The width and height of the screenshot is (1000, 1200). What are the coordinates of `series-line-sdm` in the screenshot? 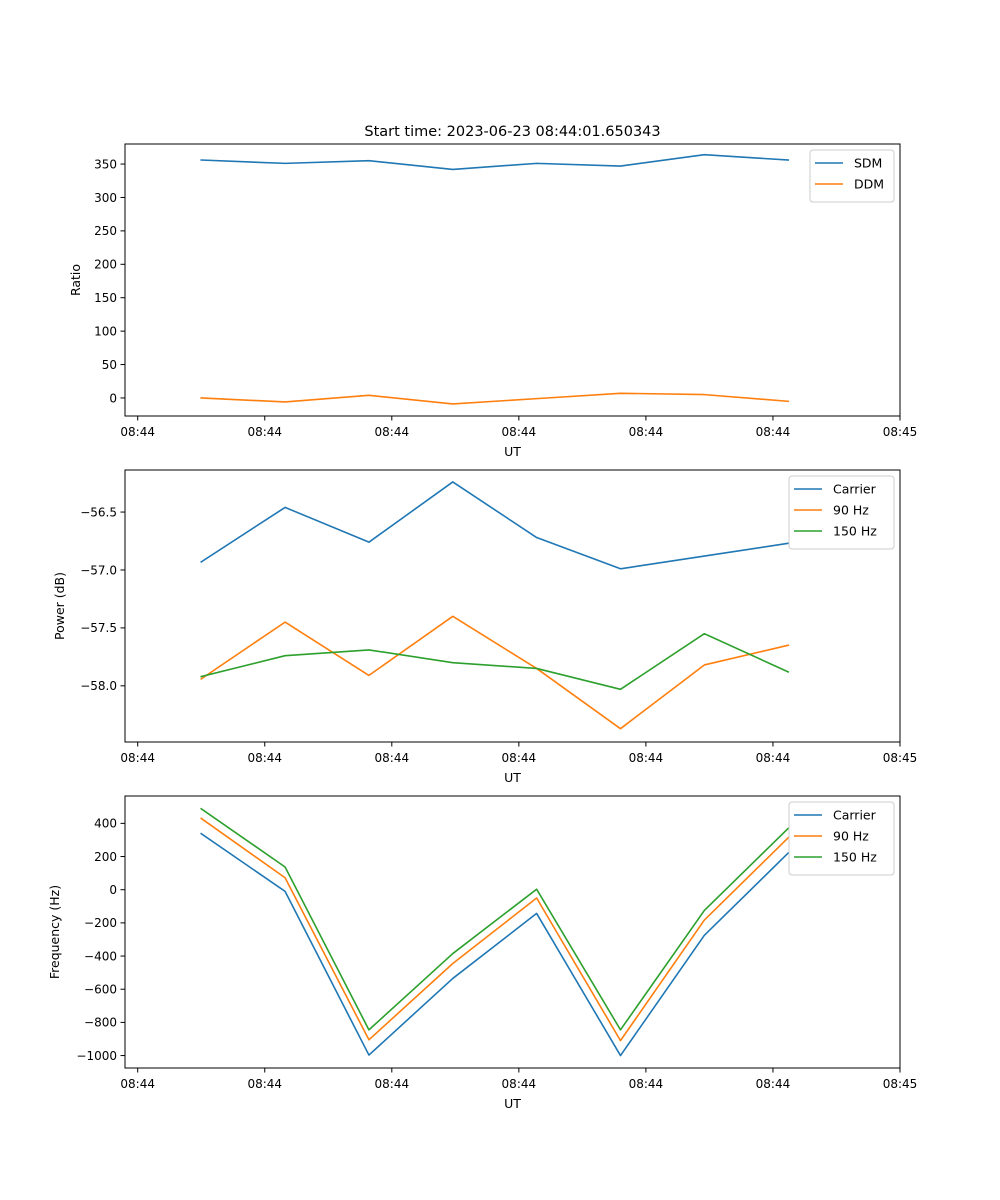 It's located at (495, 162).